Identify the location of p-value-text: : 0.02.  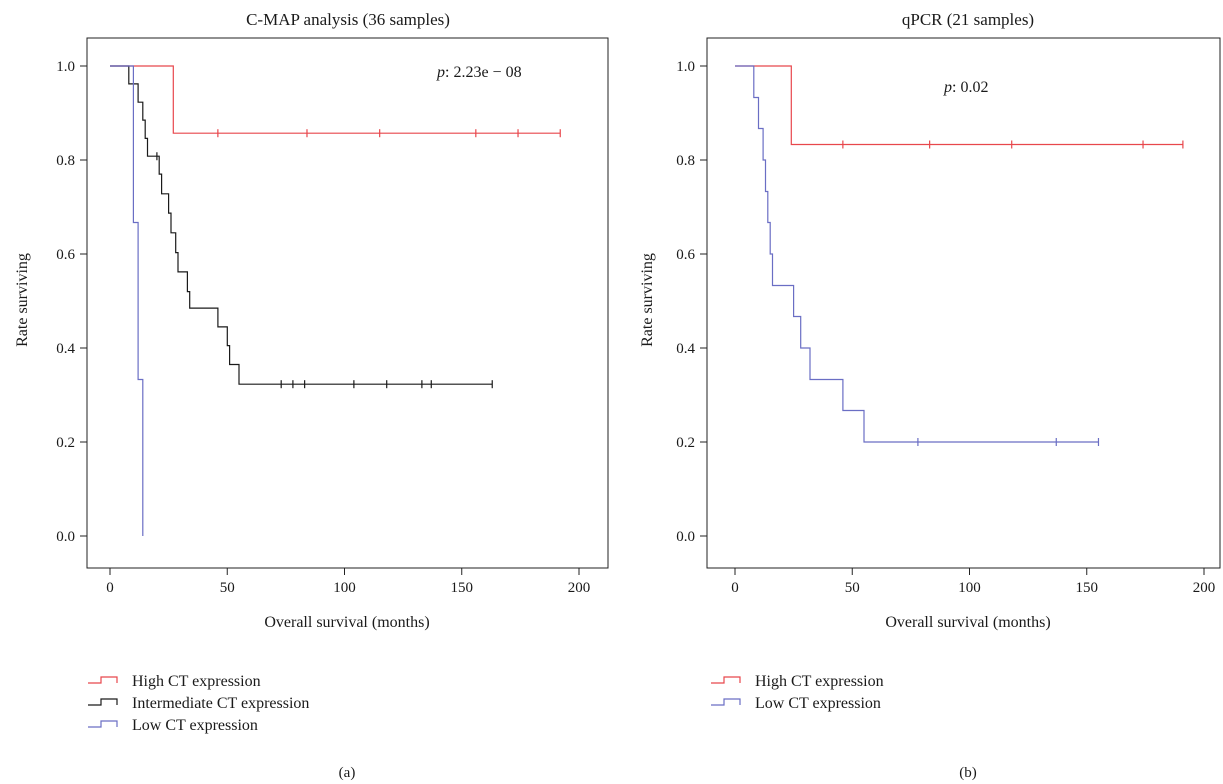
(970, 87).